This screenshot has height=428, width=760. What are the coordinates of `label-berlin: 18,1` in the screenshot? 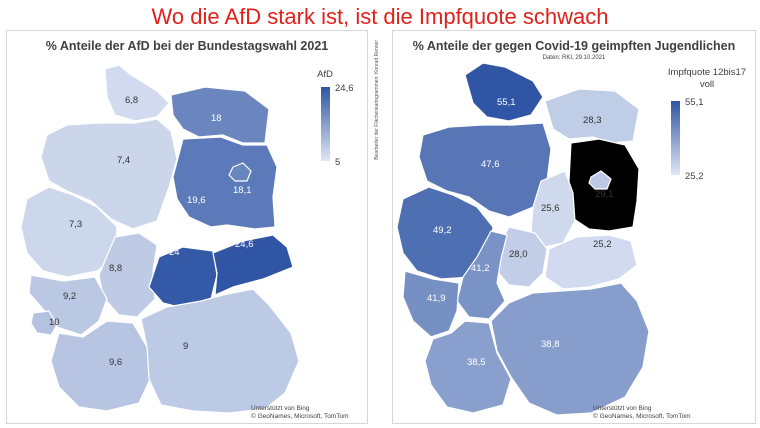 It's located at (242, 190).